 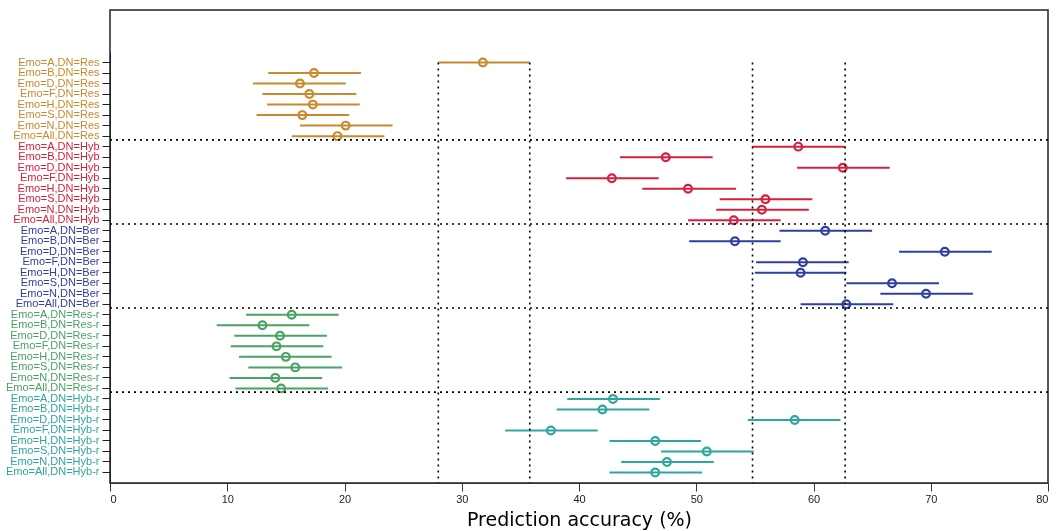 I want to click on y-tick-label: Emo=D,DN=Res-r, so click(x=55, y=334).